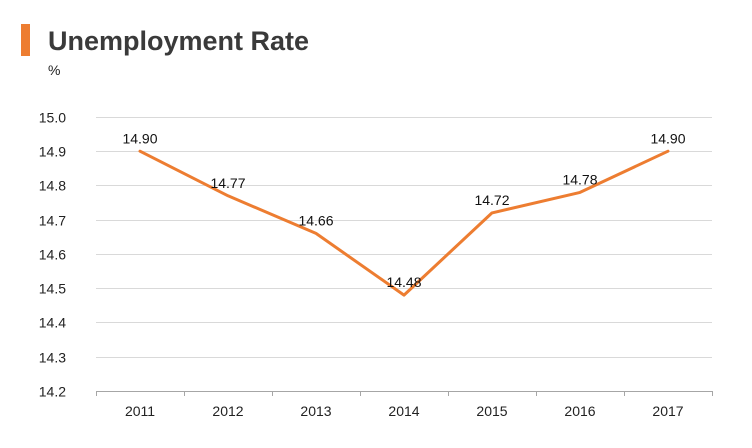 The width and height of the screenshot is (752, 448). Describe the element at coordinates (579, 179) in the screenshot. I see `data-label: 14.78` at that location.